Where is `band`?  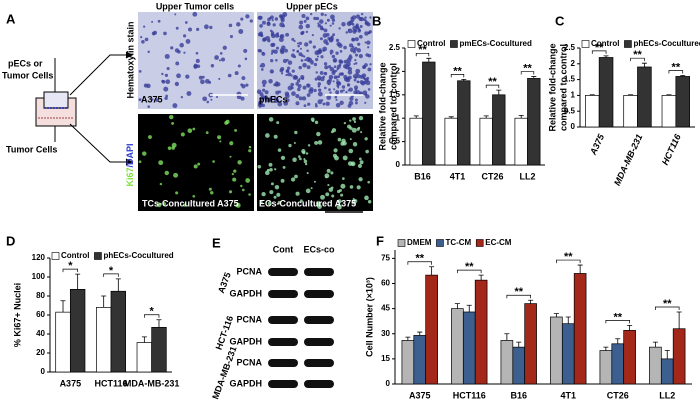 band is located at coordinates (283, 294).